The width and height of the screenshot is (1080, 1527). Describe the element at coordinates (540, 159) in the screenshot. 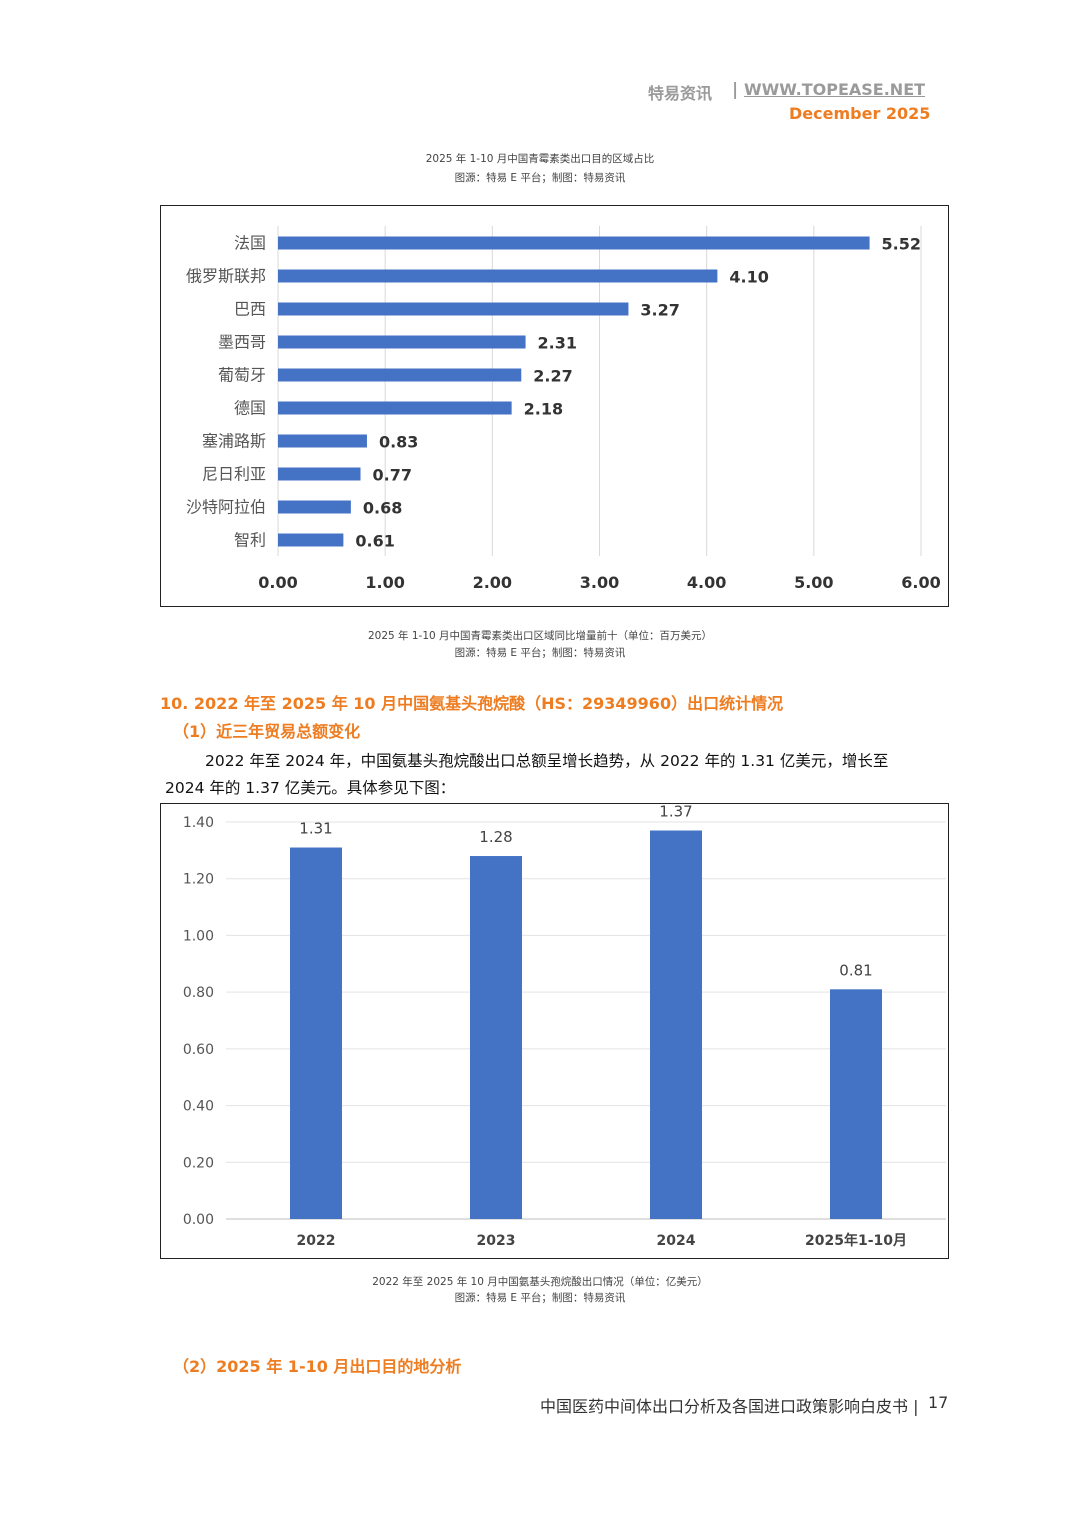

I see `chart1-title: 2025 年 1-10 月中国青霉素类出口目的区域占比` at that location.